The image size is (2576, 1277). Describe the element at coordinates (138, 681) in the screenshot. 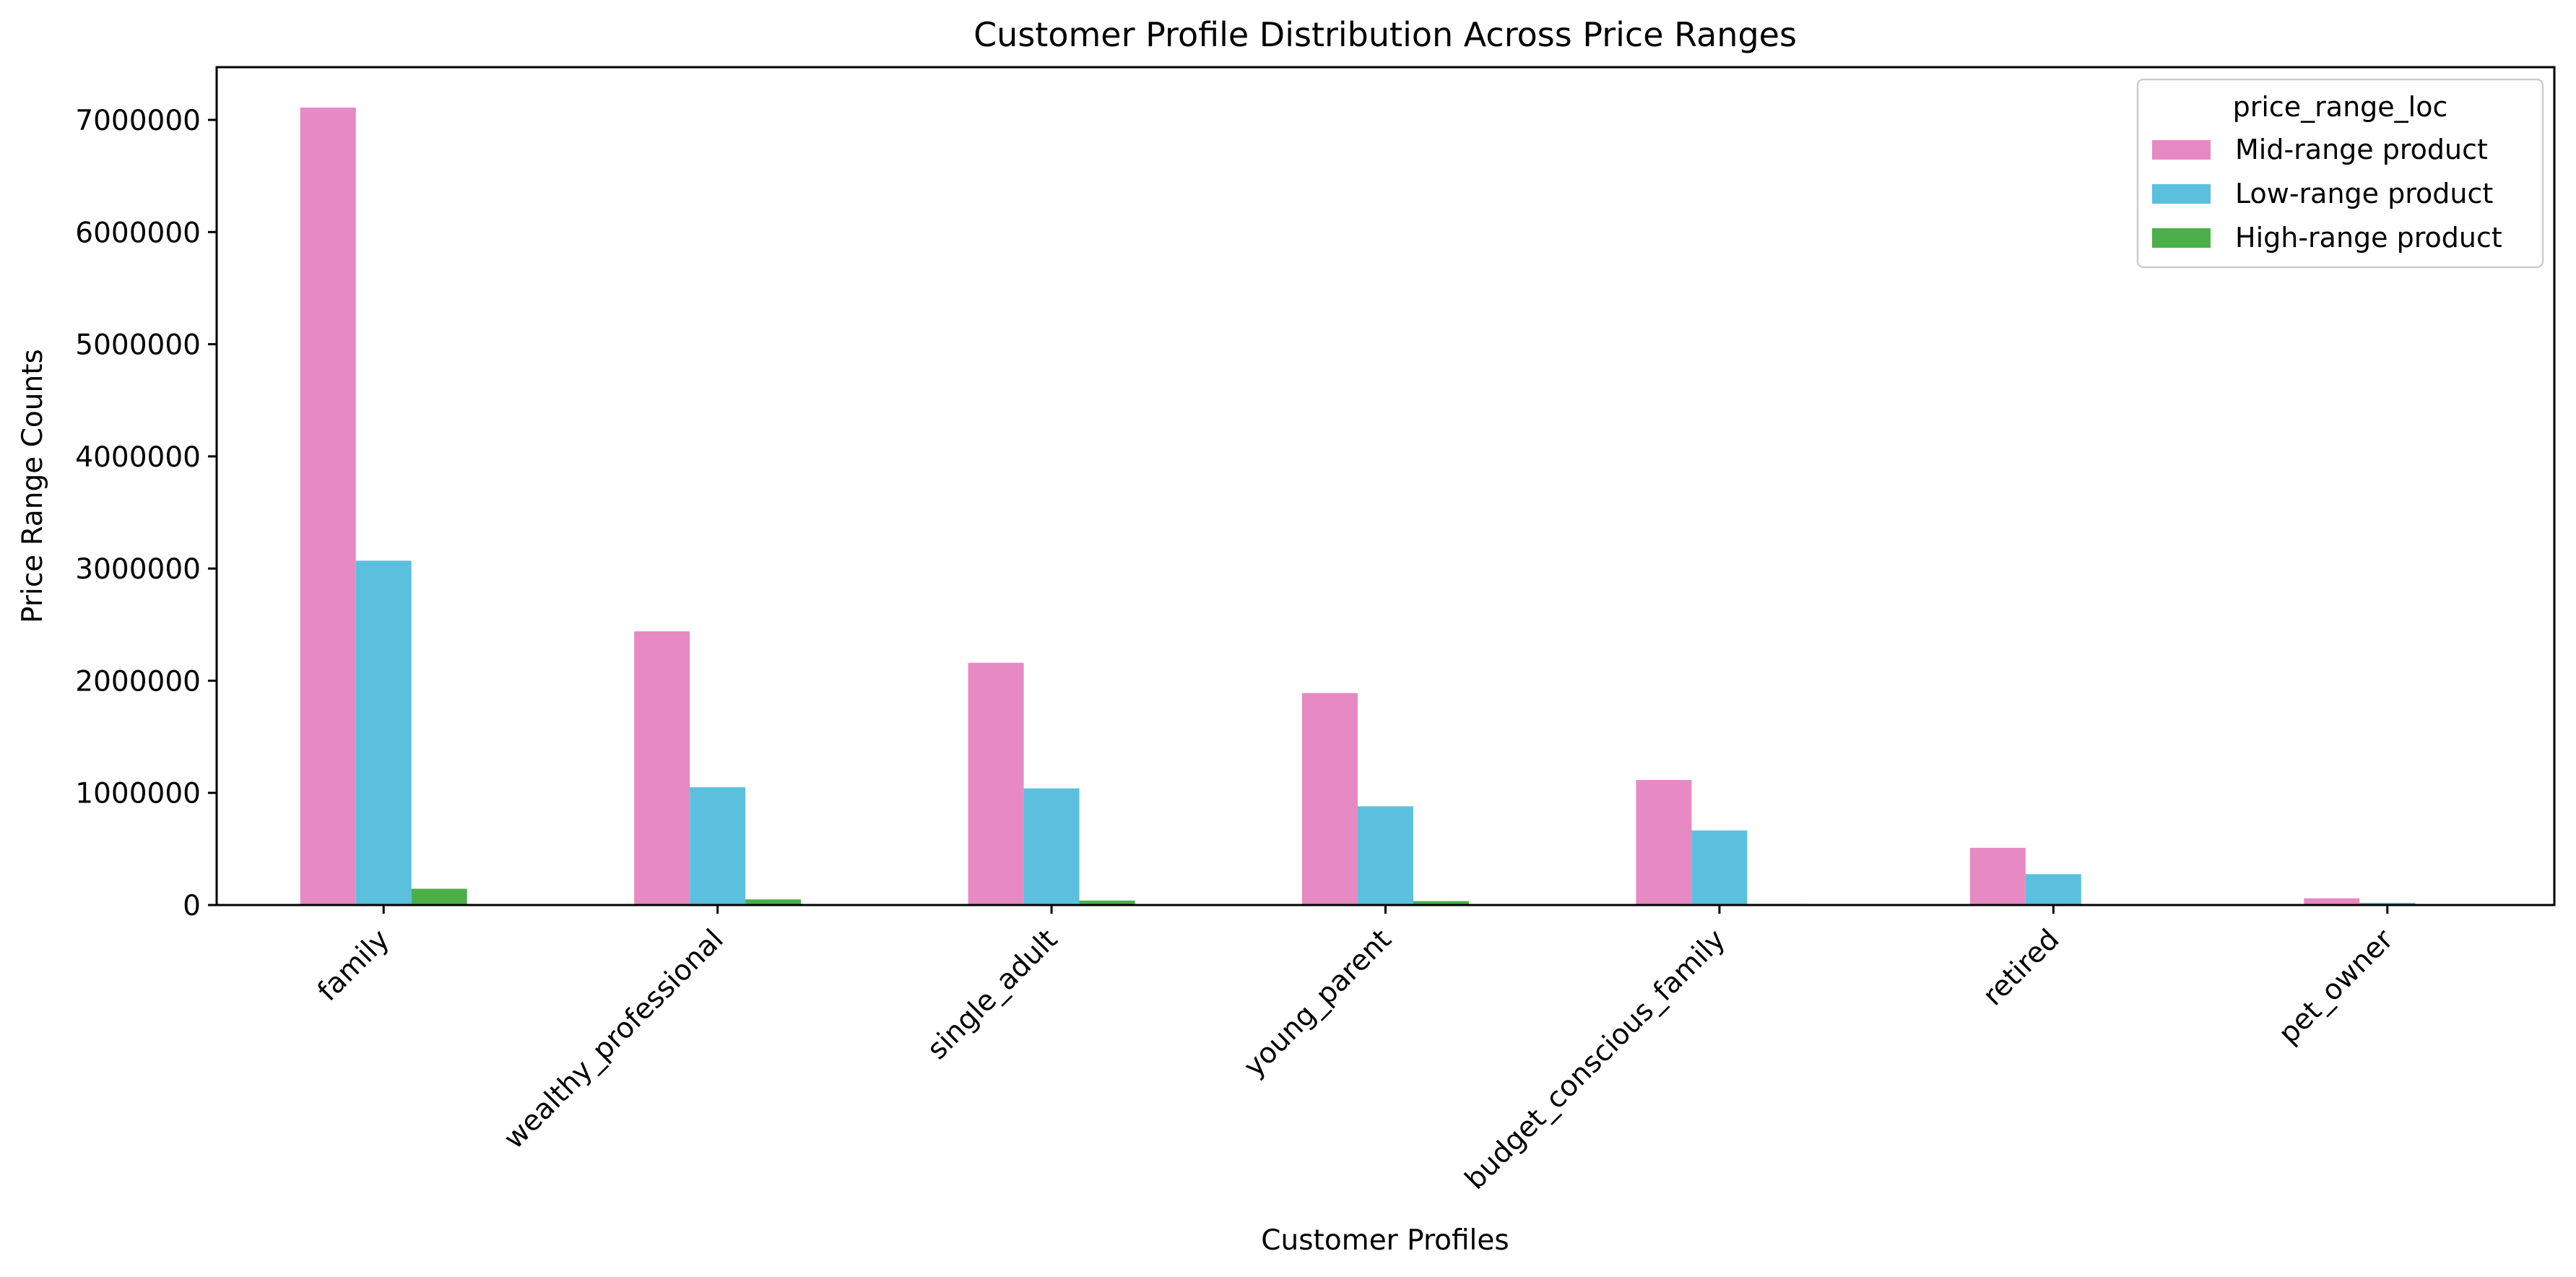

I see `y-tick-label: 2000000` at that location.